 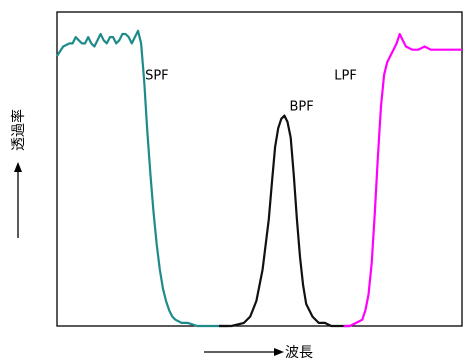 What do you see at coordinates (345, 75) in the screenshot?
I see `annotation-lpf: LPF` at bounding box center [345, 75].